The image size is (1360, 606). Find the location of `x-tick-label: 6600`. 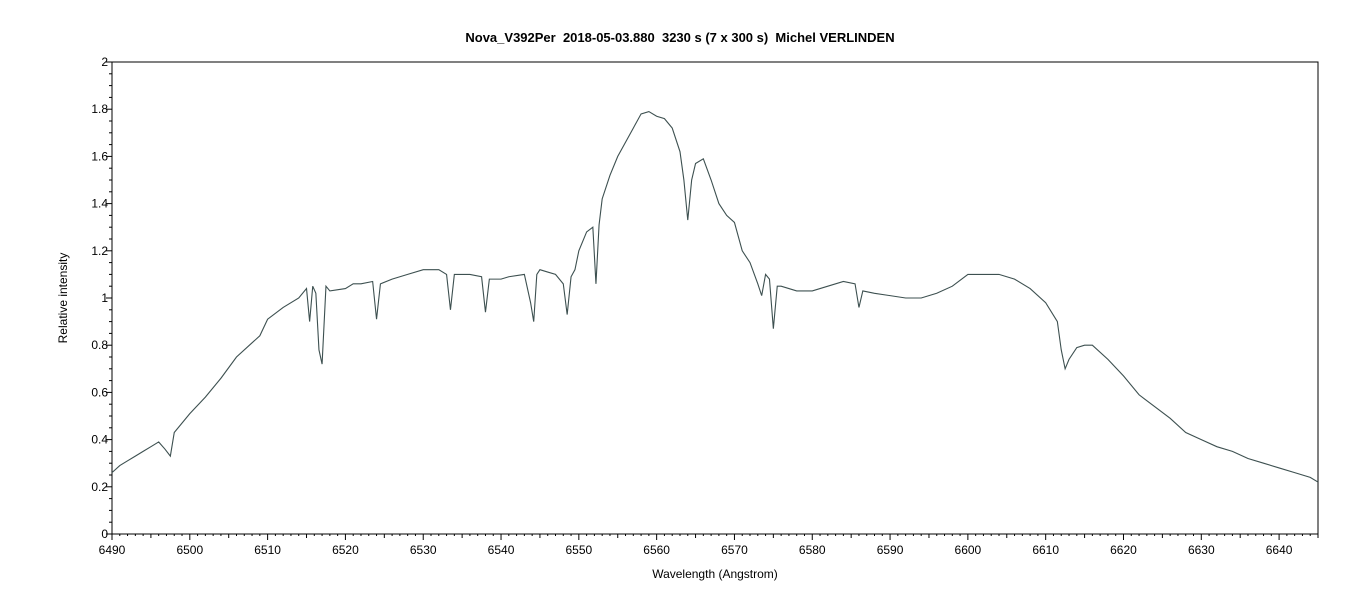

x-tick-label: 6600 is located at coordinates (968, 550).